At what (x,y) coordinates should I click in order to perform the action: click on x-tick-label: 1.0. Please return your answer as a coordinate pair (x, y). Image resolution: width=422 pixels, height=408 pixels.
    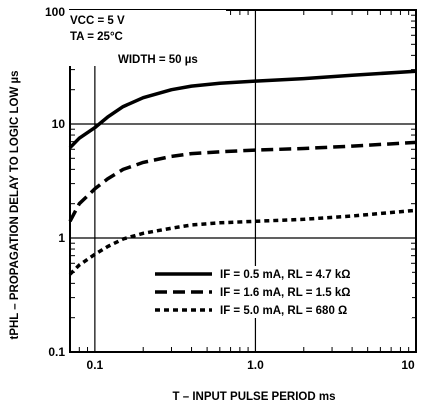
    Looking at the image, I should click on (255, 365).